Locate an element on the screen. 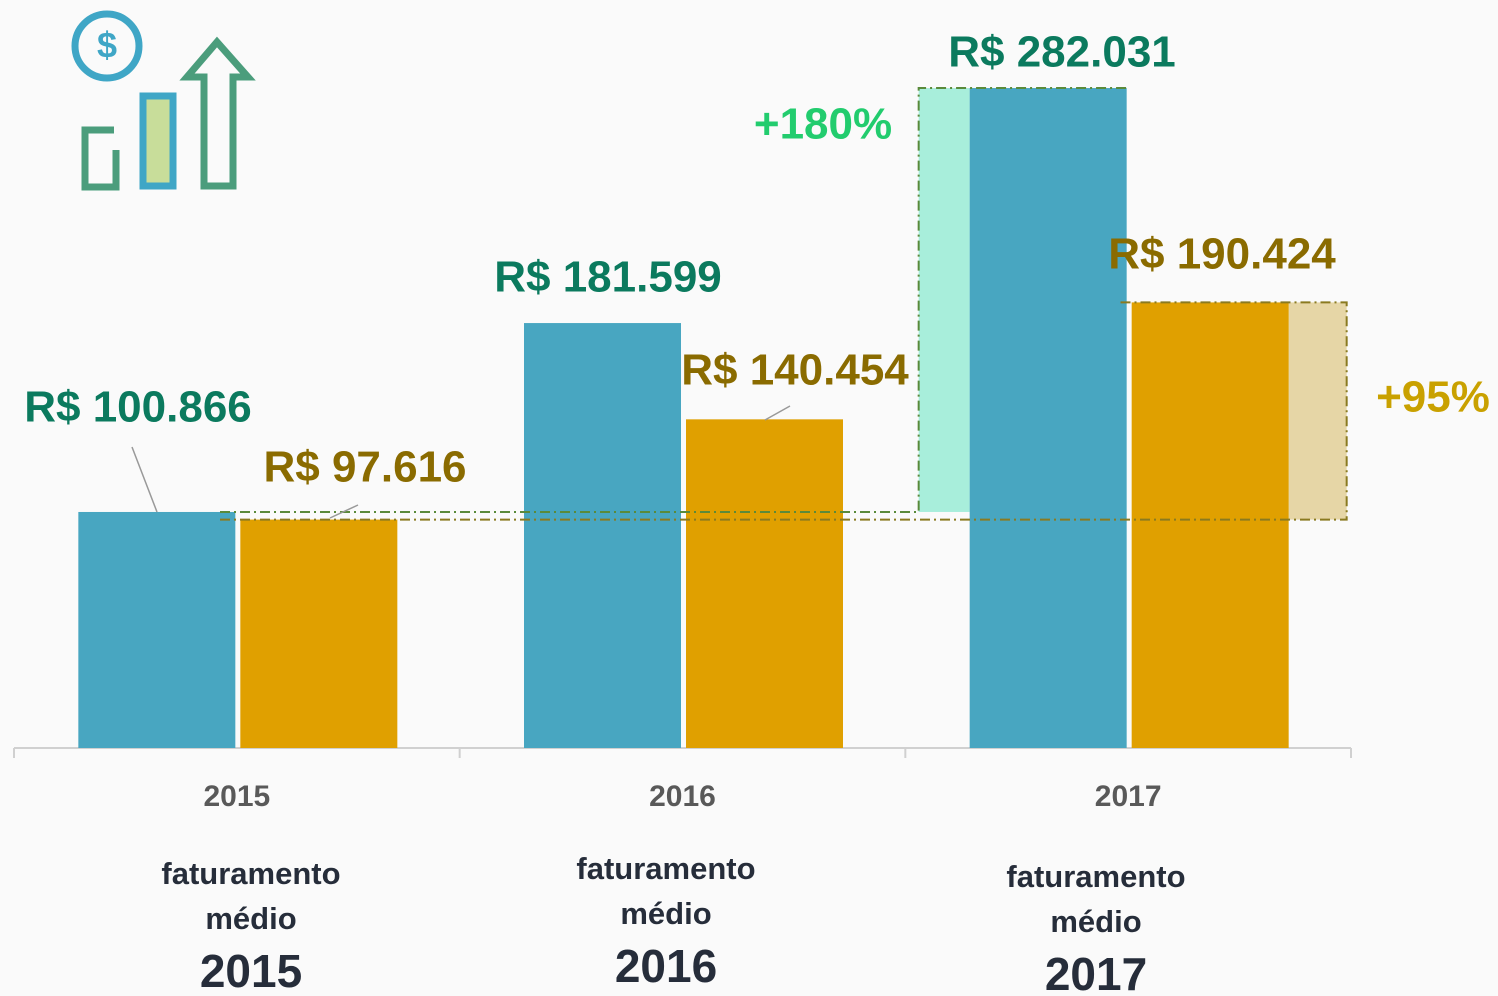 This screenshot has width=1498, height=996. x-tick-label: 2017 is located at coordinates (1128, 796).